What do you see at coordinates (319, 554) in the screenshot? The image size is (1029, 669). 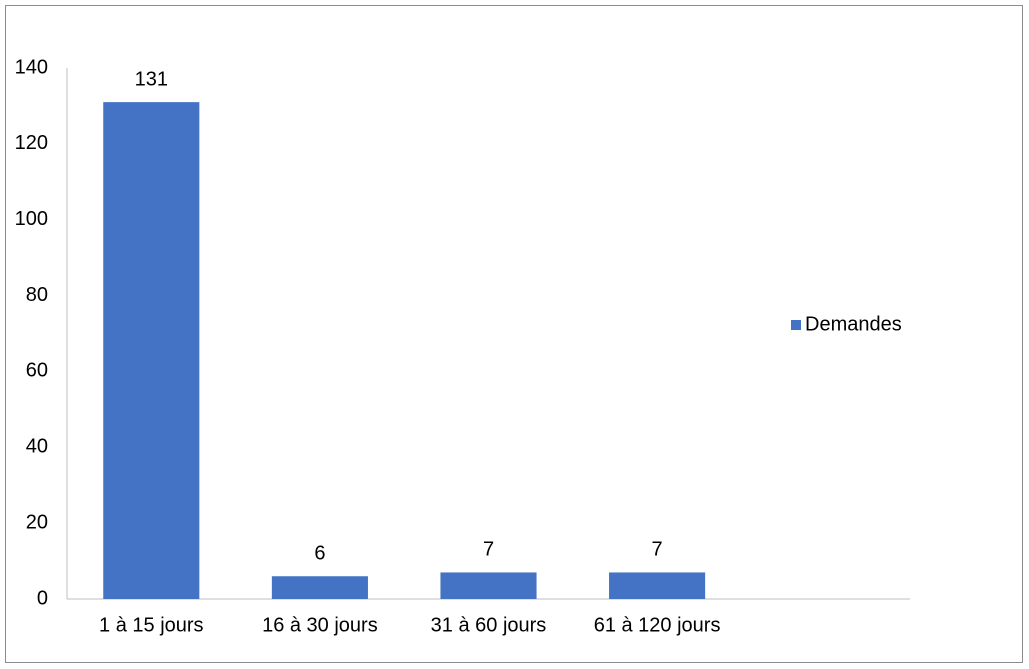 I see `data-label: 6` at bounding box center [319, 554].